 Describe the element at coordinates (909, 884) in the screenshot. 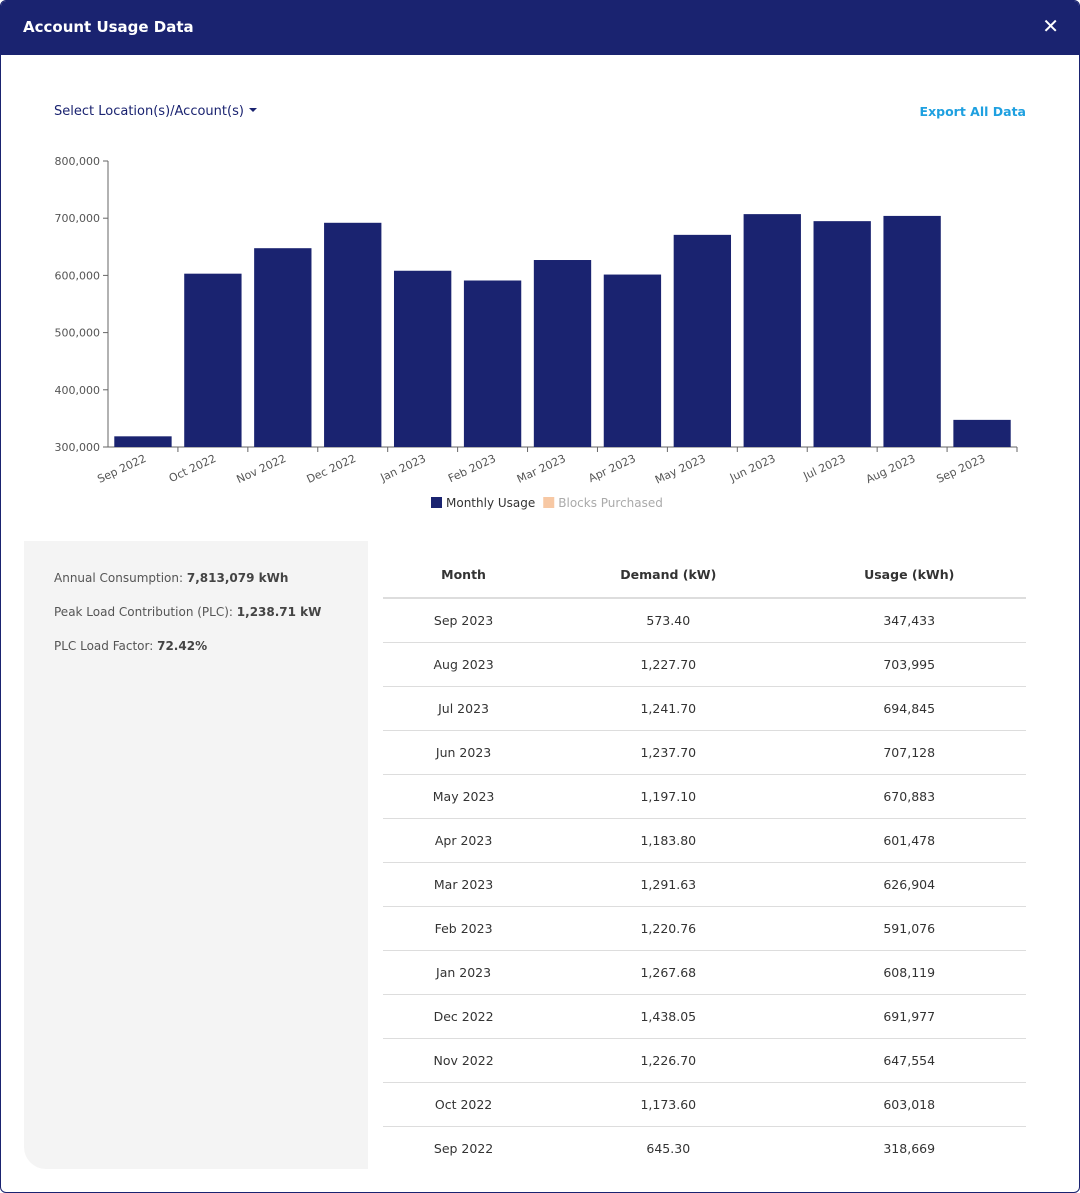

I see `table-cell: 626,904` at that location.